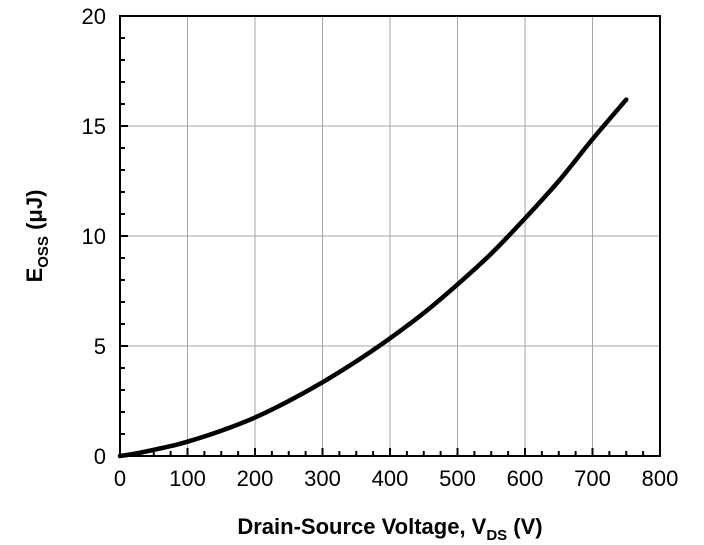  What do you see at coordinates (120, 478) in the screenshot?
I see `x-tick-label: 0` at bounding box center [120, 478].